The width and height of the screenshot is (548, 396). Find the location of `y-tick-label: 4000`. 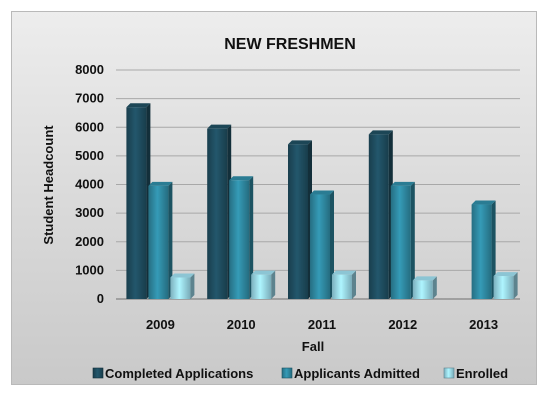

y-tick-label: 4000 is located at coordinates (89, 184).